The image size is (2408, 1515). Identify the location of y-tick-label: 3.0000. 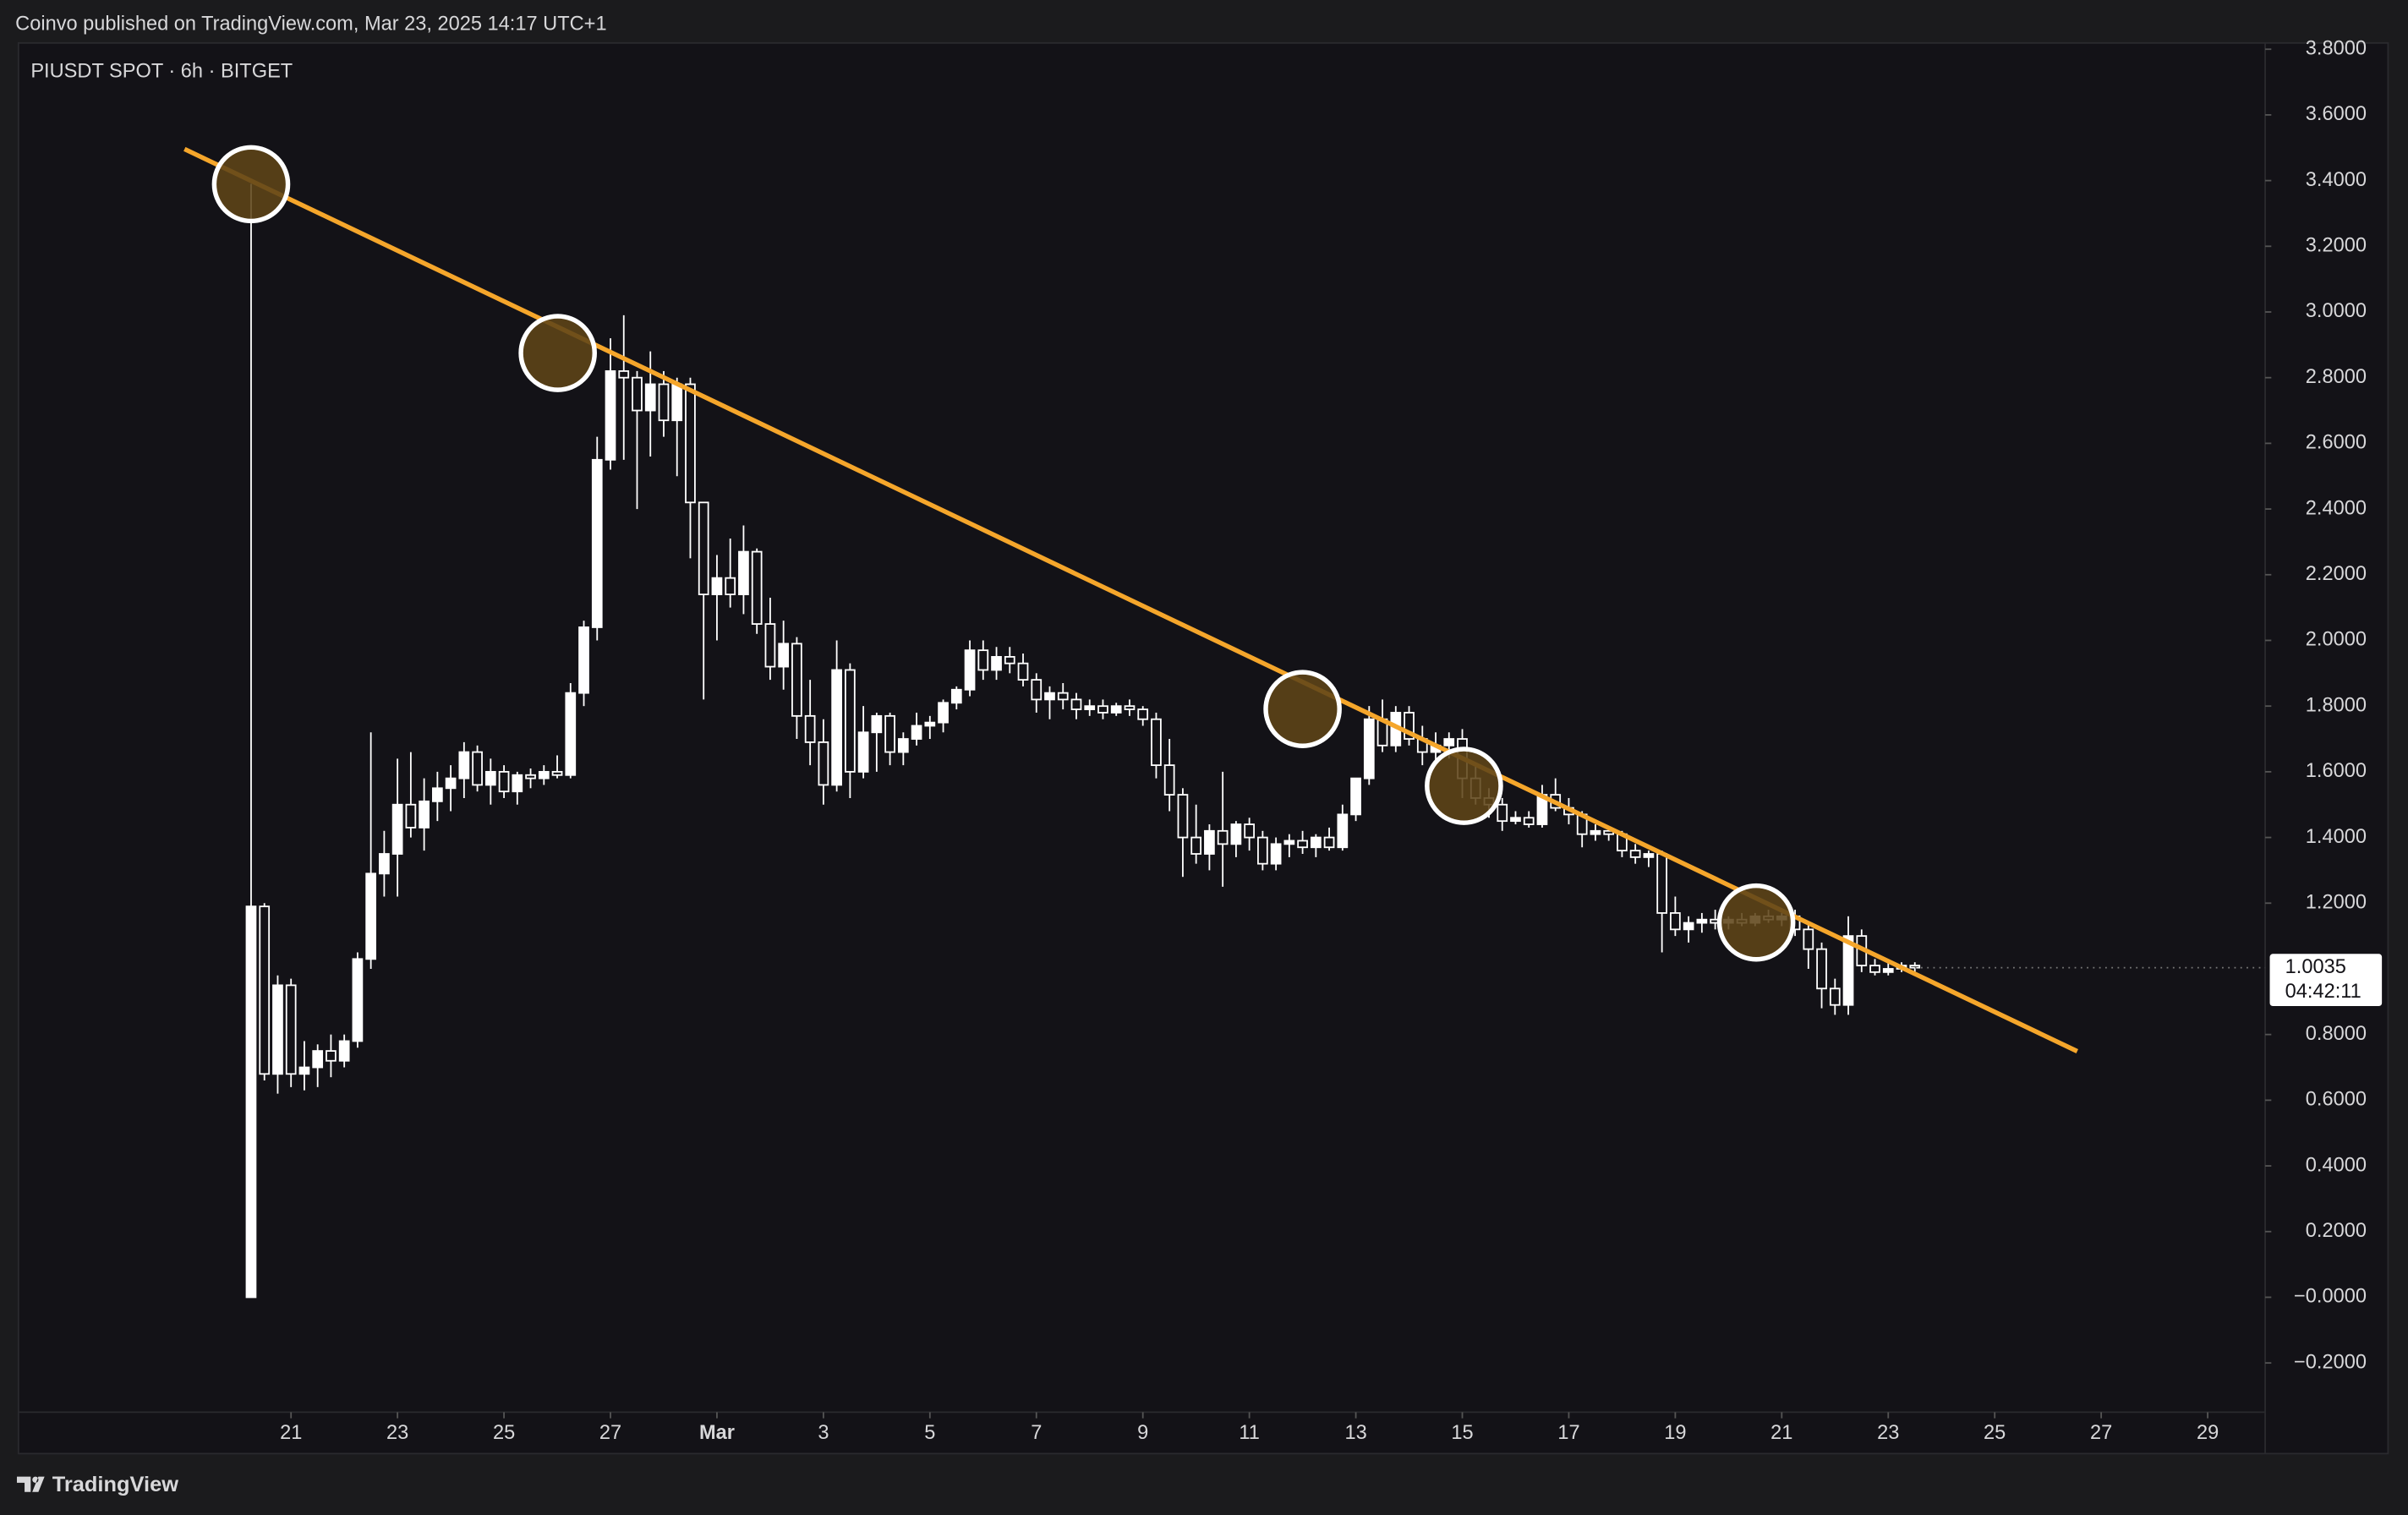
(2336, 311).